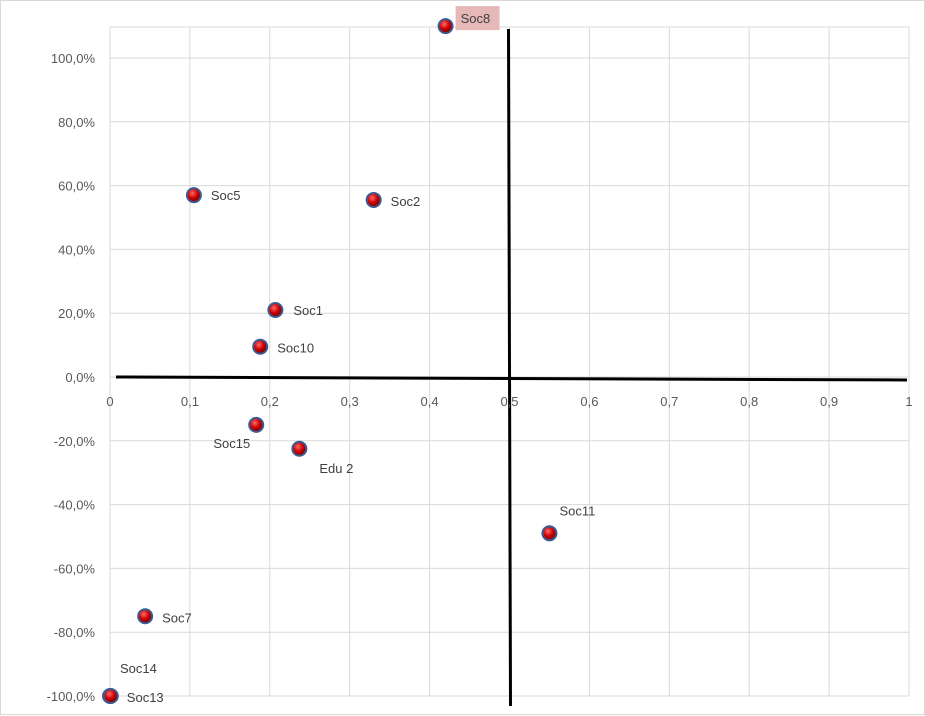 This screenshot has height=716, width=925. Describe the element at coordinates (749, 401) in the screenshot. I see `x-tick-label: 0,8` at that location.